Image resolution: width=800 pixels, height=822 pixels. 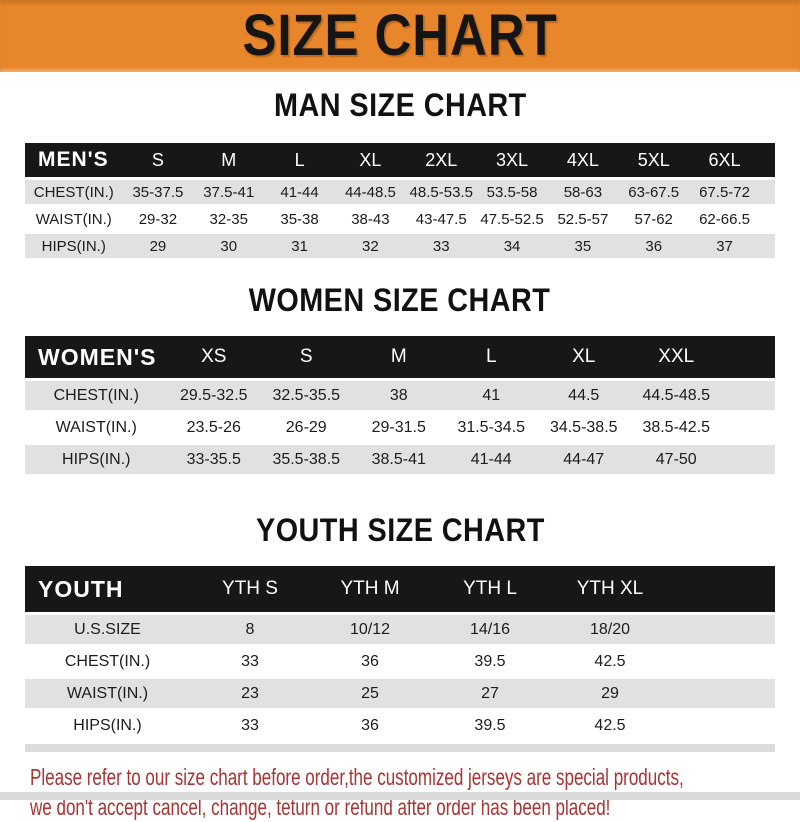 What do you see at coordinates (81, 588) in the screenshot?
I see `table-header-label: YOUTH` at bounding box center [81, 588].